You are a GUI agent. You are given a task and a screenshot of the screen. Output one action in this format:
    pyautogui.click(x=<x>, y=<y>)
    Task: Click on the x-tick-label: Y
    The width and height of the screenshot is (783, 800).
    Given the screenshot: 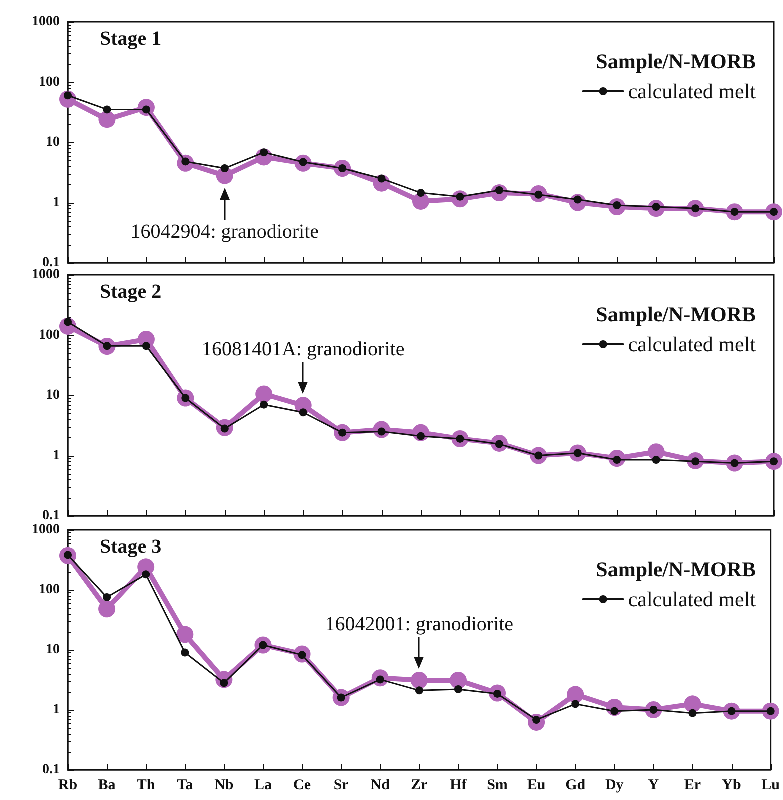 What is the action you would take?
    pyautogui.click(x=654, y=786)
    